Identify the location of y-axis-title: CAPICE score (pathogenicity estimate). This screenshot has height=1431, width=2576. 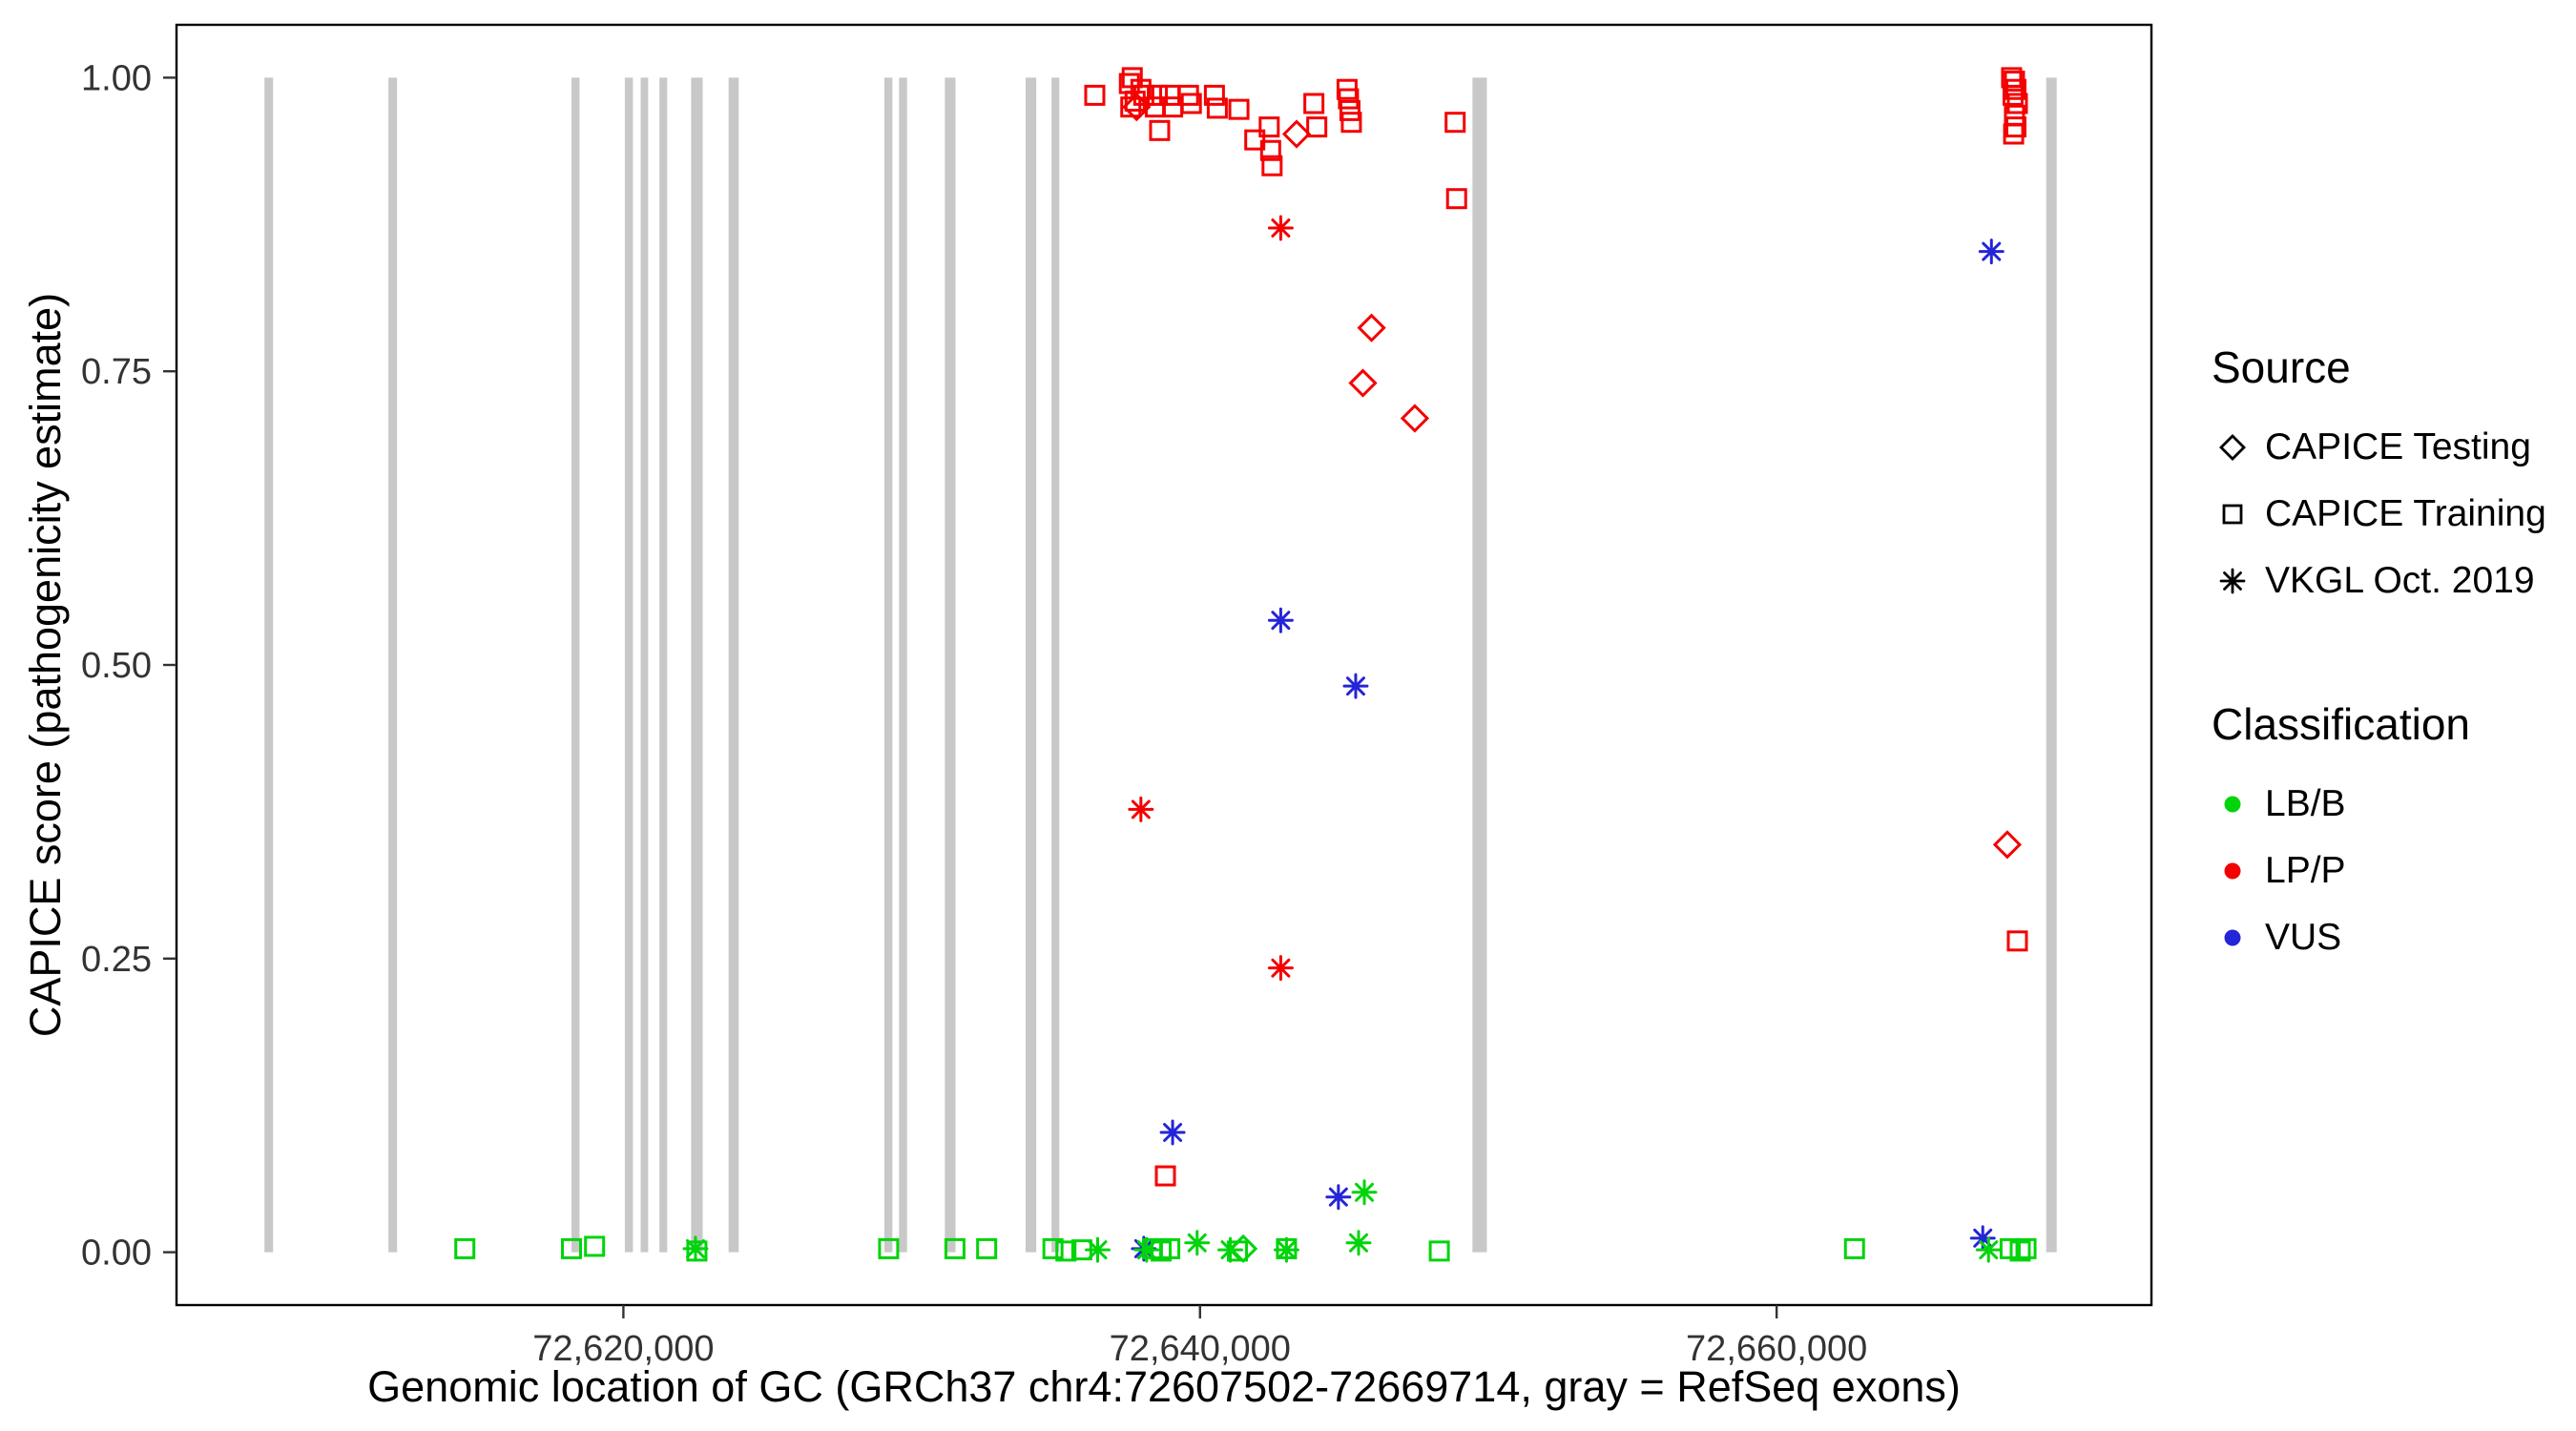
(45, 665).